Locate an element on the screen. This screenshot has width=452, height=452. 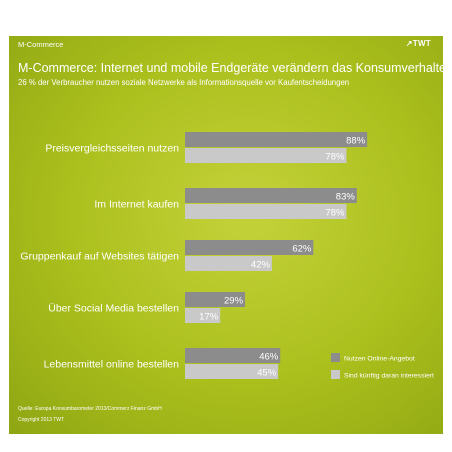
category-label: Im Internet kaufen is located at coordinates (136, 205).